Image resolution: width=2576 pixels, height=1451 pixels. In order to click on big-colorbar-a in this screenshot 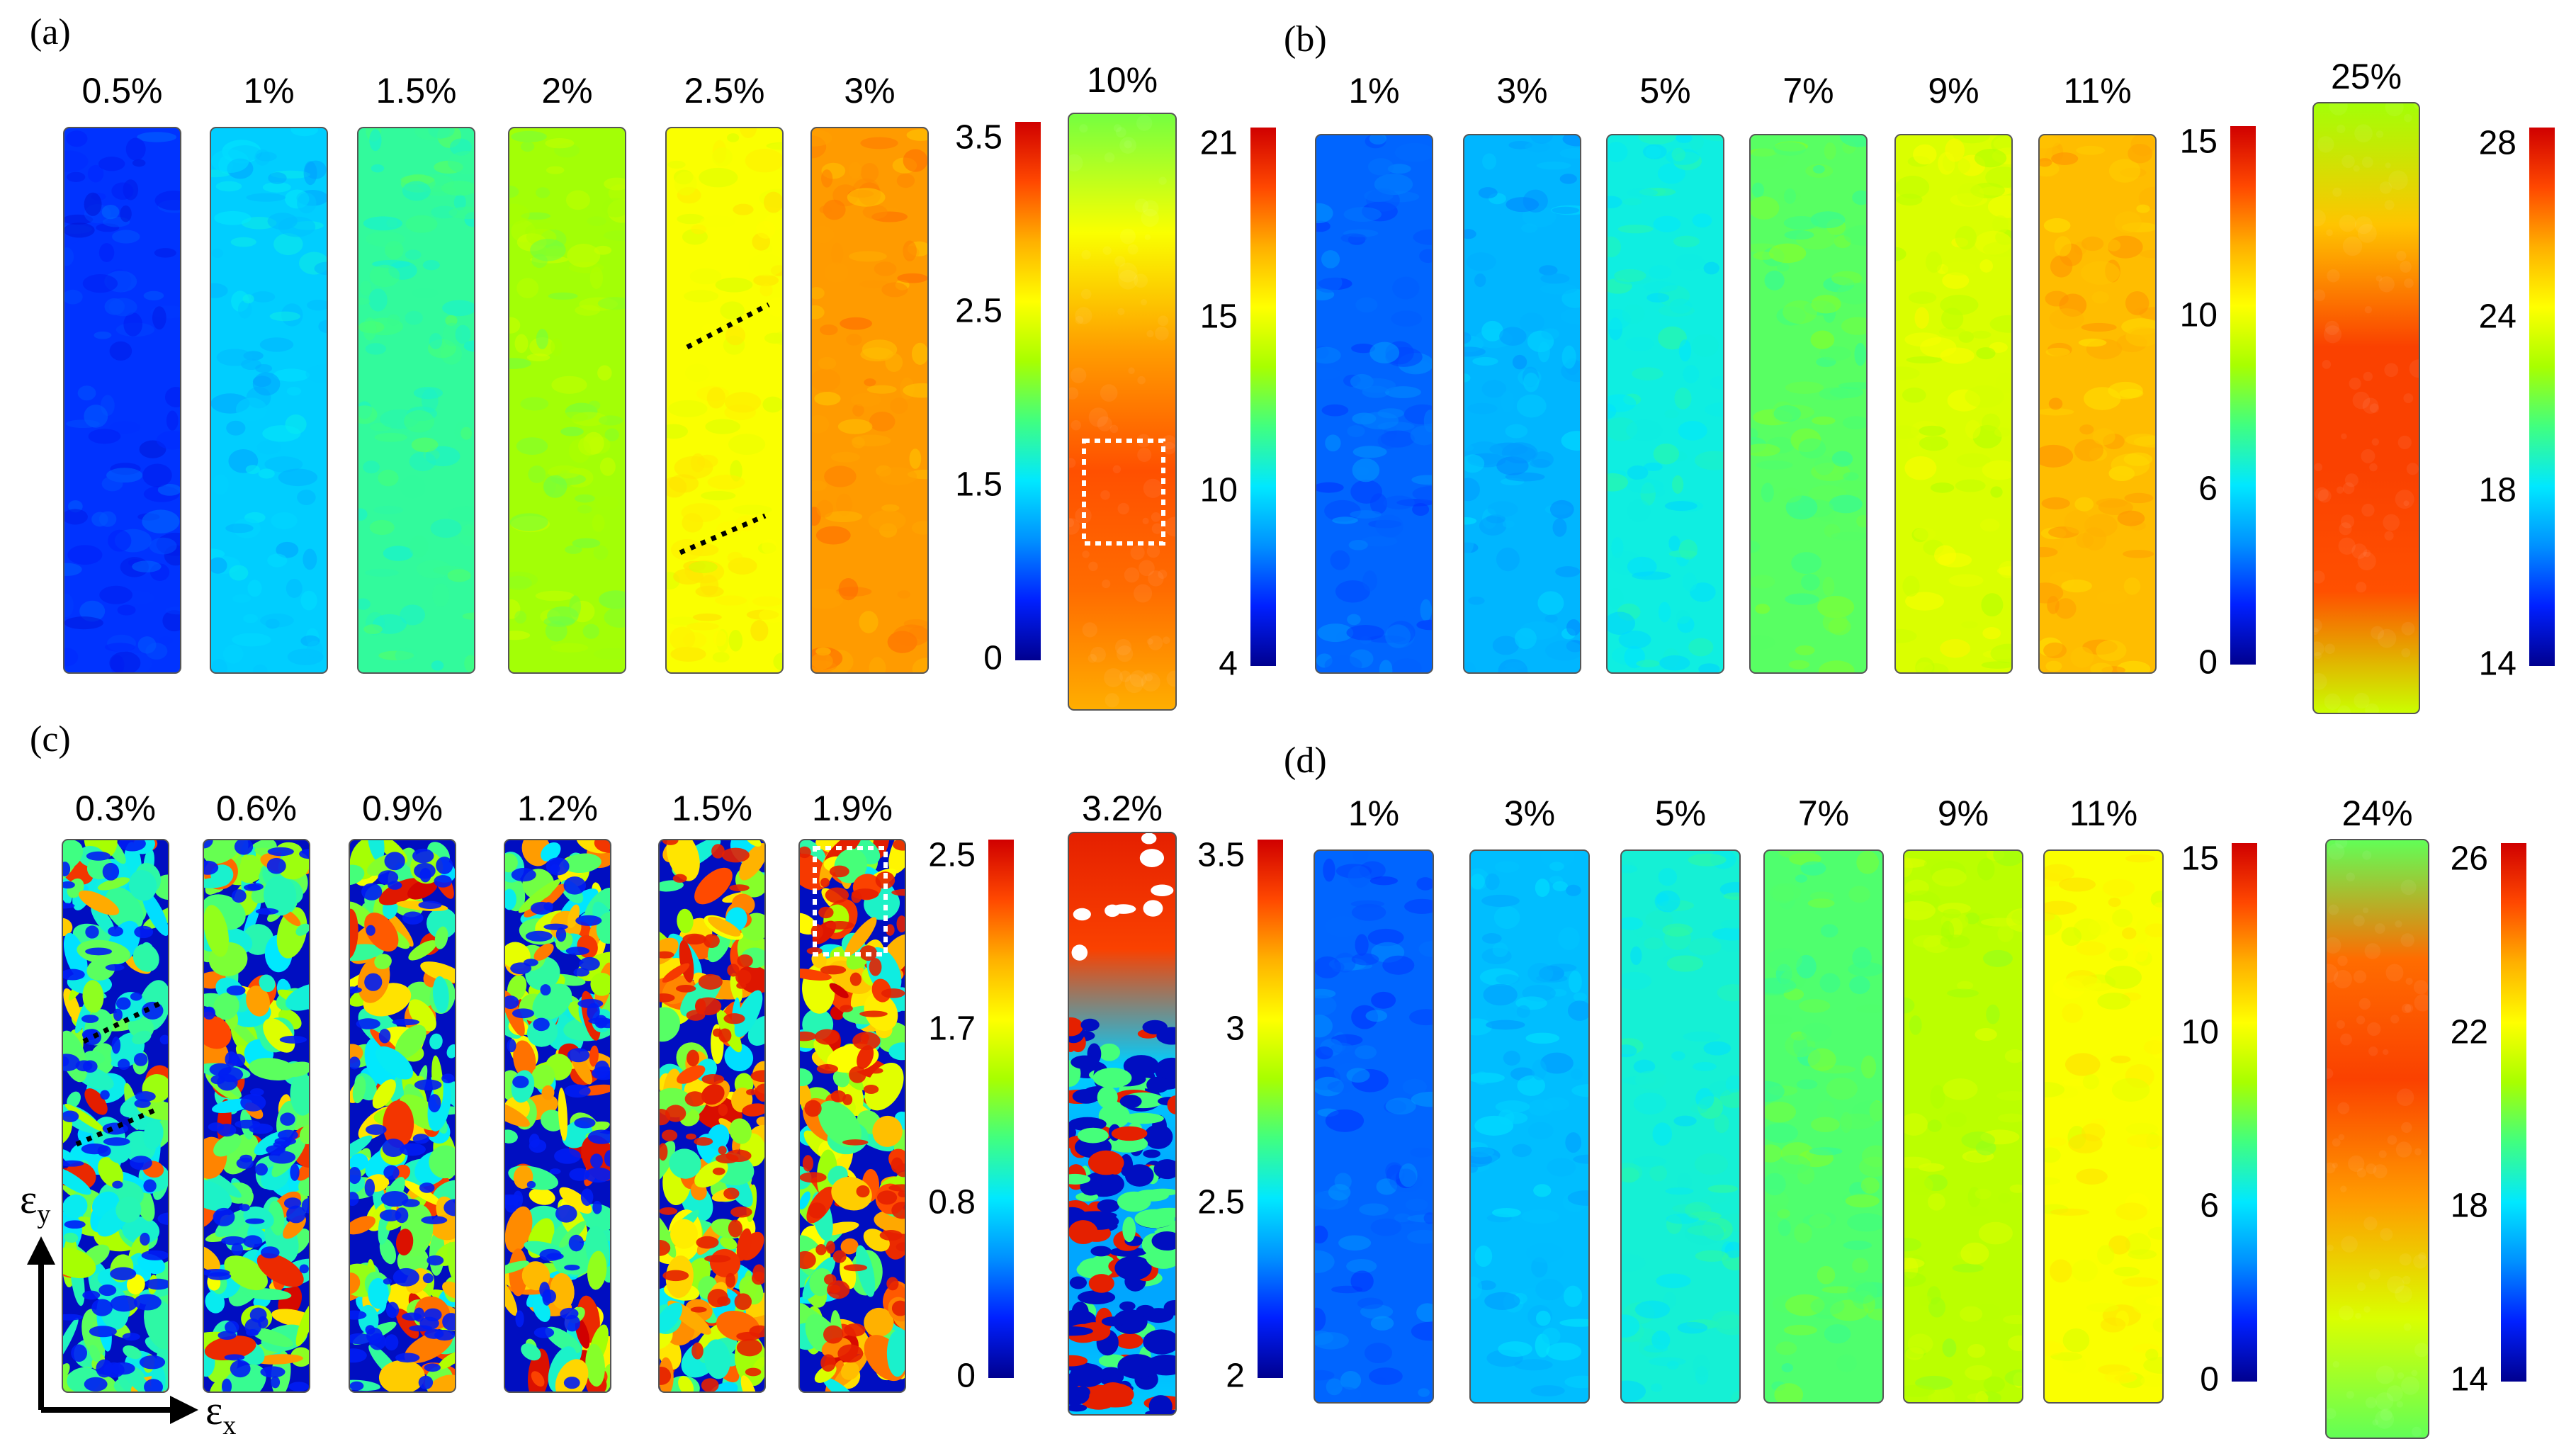, I will do `click(1263, 397)`.